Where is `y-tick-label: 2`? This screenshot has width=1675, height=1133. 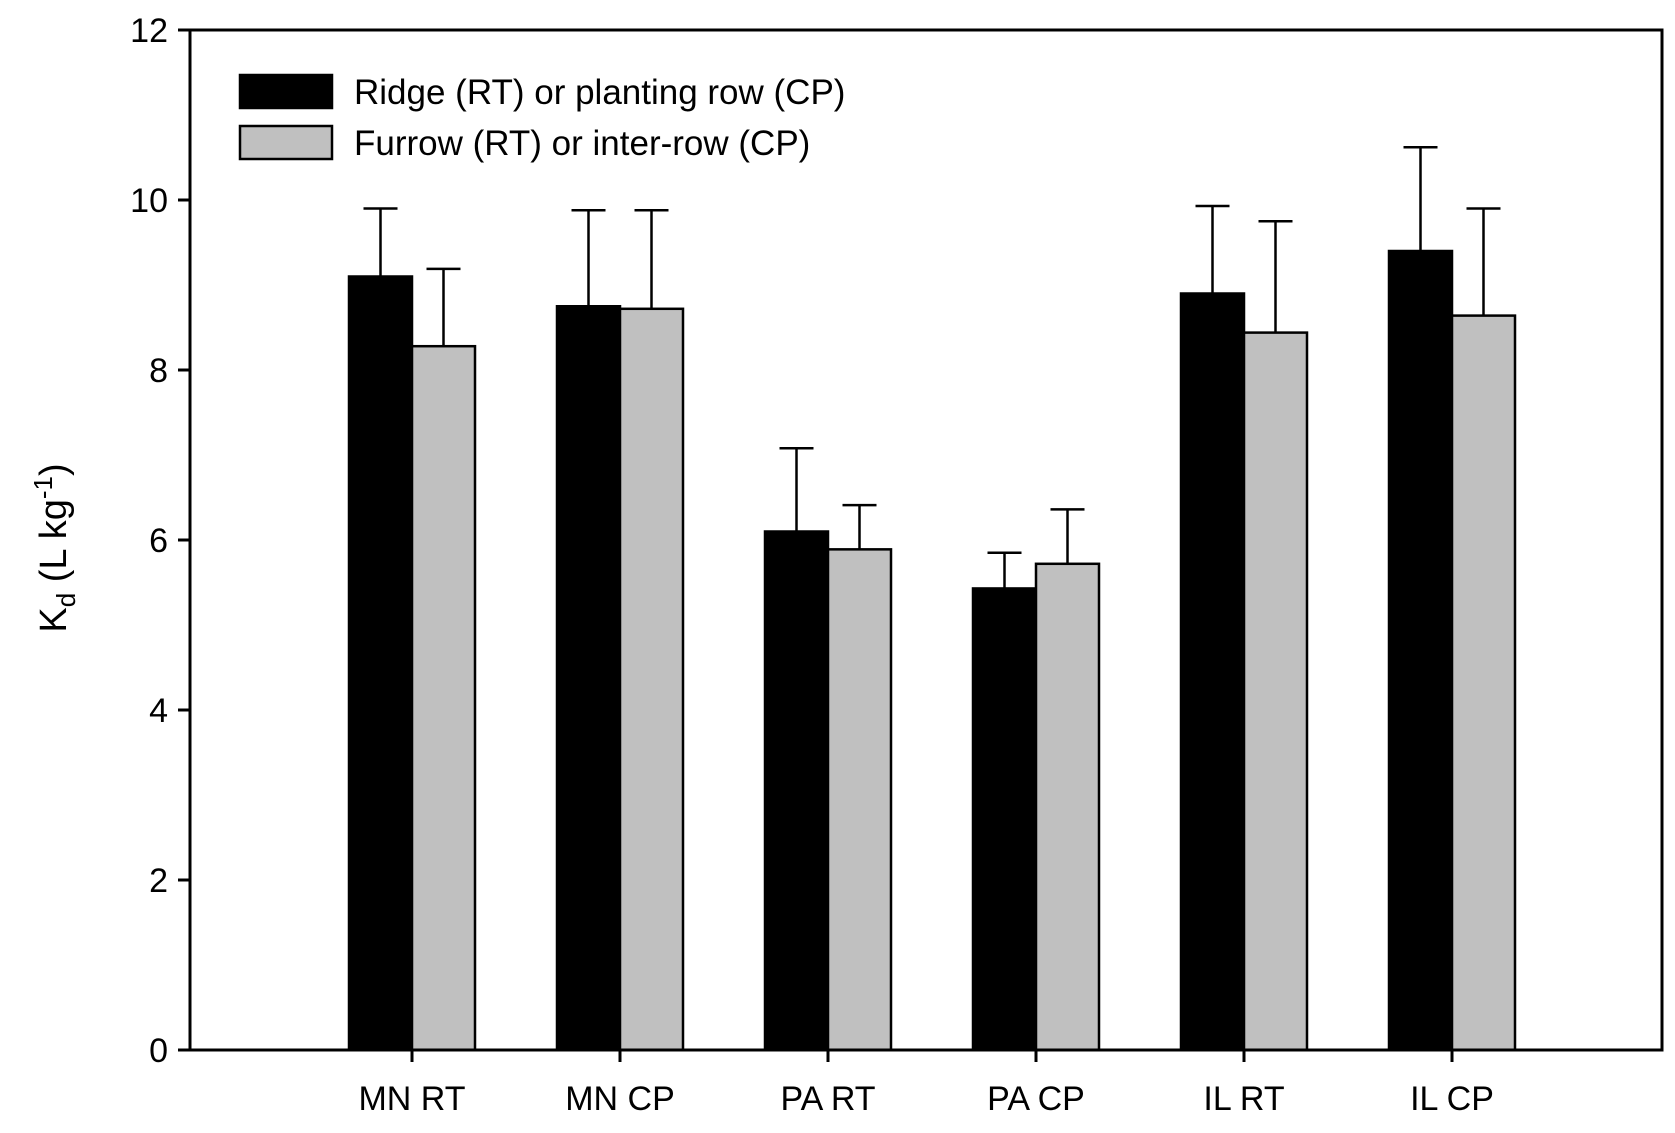
y-tick-label: 2 is located at coordinates (158, 881).